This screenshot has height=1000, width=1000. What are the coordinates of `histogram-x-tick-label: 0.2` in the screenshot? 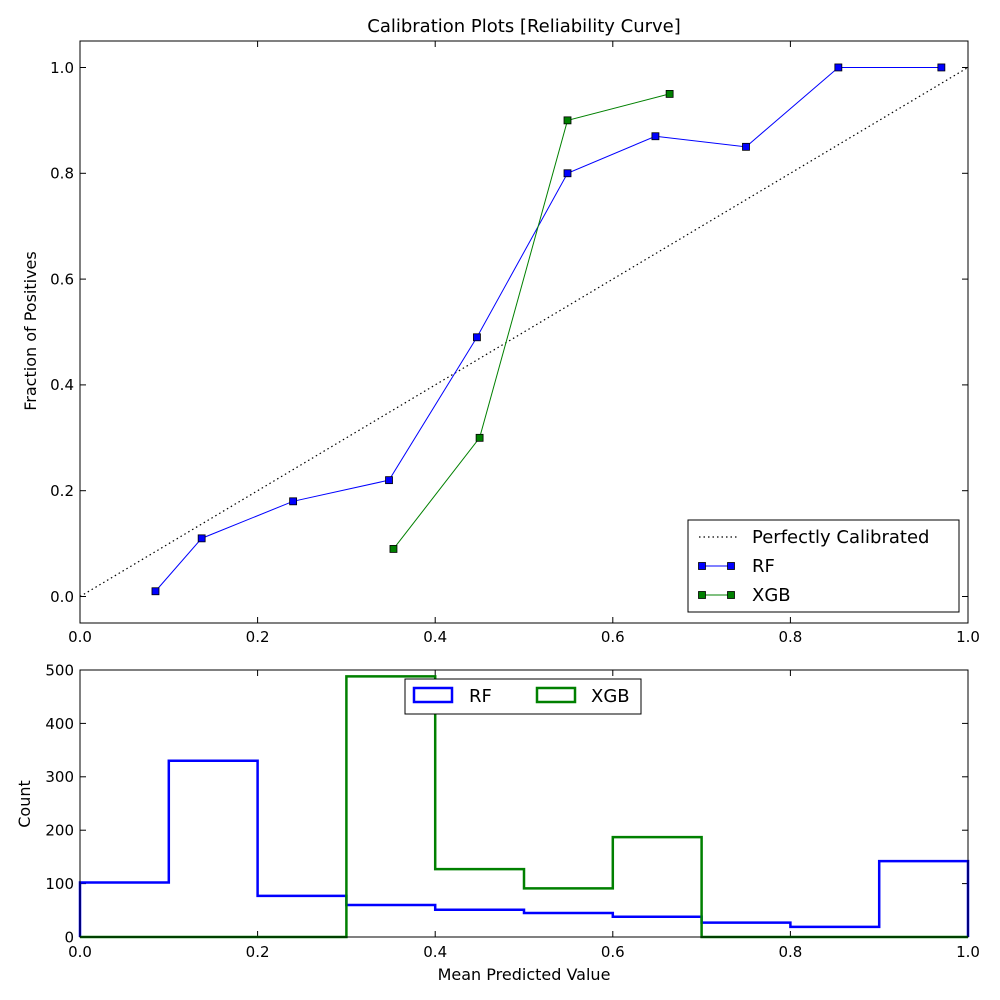 It's located at (258, 952).